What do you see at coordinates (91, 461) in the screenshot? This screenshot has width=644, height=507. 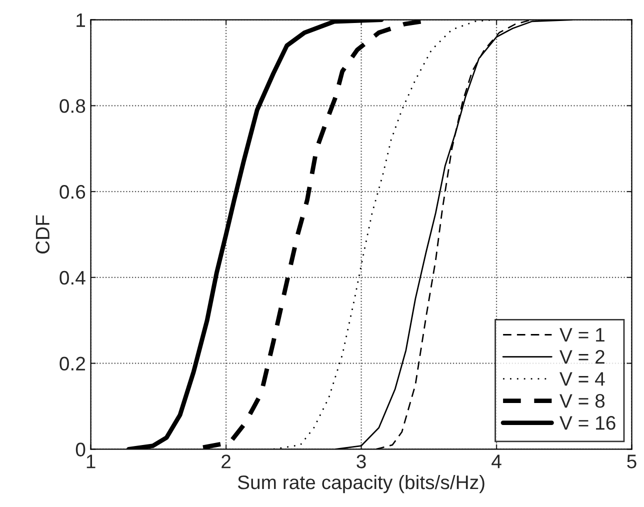 I see `x-tick-label: 1` at bounding box center [91, 461].